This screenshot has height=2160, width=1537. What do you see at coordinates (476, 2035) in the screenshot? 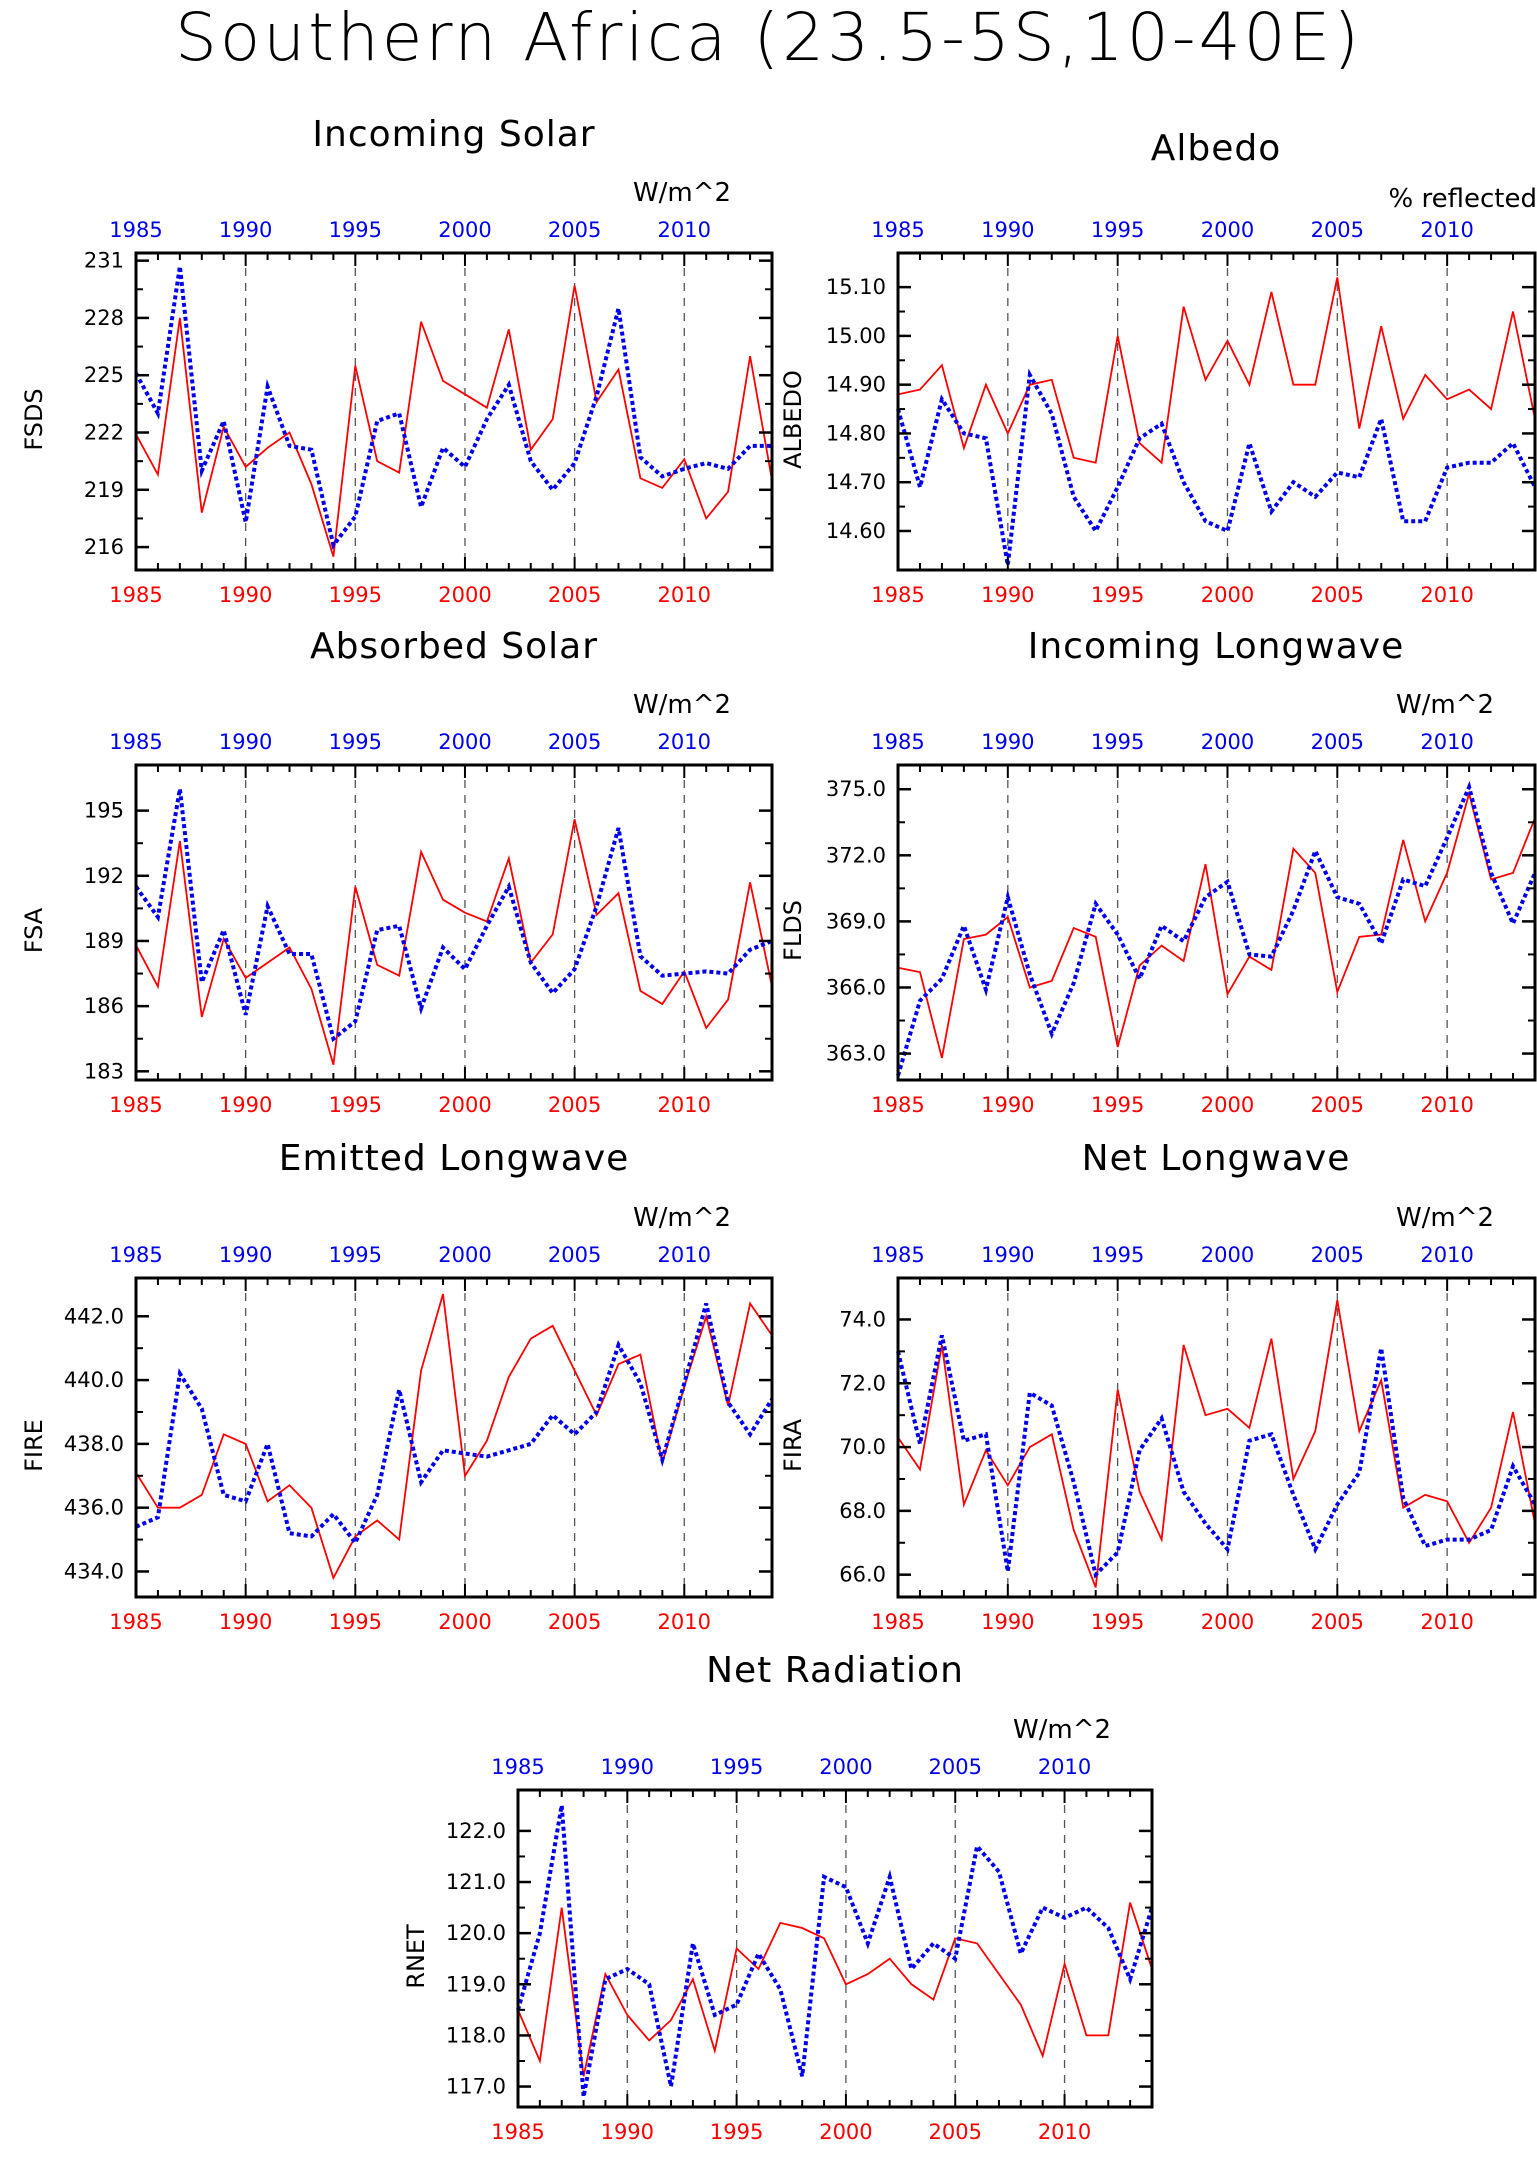
I see `y-tick-label: 118.0` at bounding box center [476, 2035].